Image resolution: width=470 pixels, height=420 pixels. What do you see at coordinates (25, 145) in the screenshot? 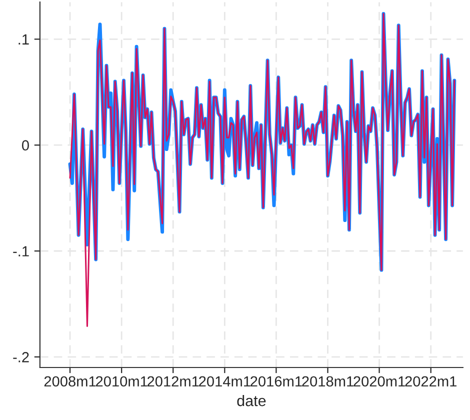
I see `y-tick-label: 0` at bounding box center [25, 145].